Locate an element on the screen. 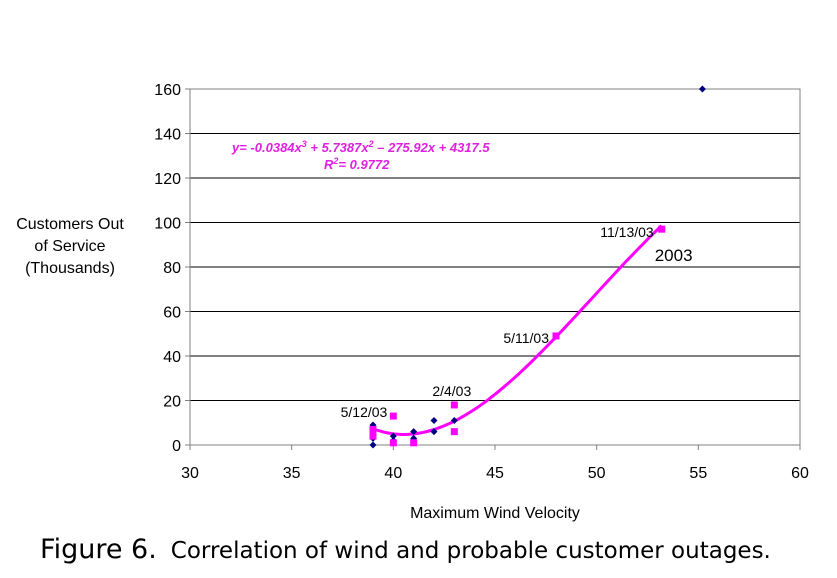 This screenshot has width=837, height=578. x-tick-label: 55 is located at coordinates (698, 473).